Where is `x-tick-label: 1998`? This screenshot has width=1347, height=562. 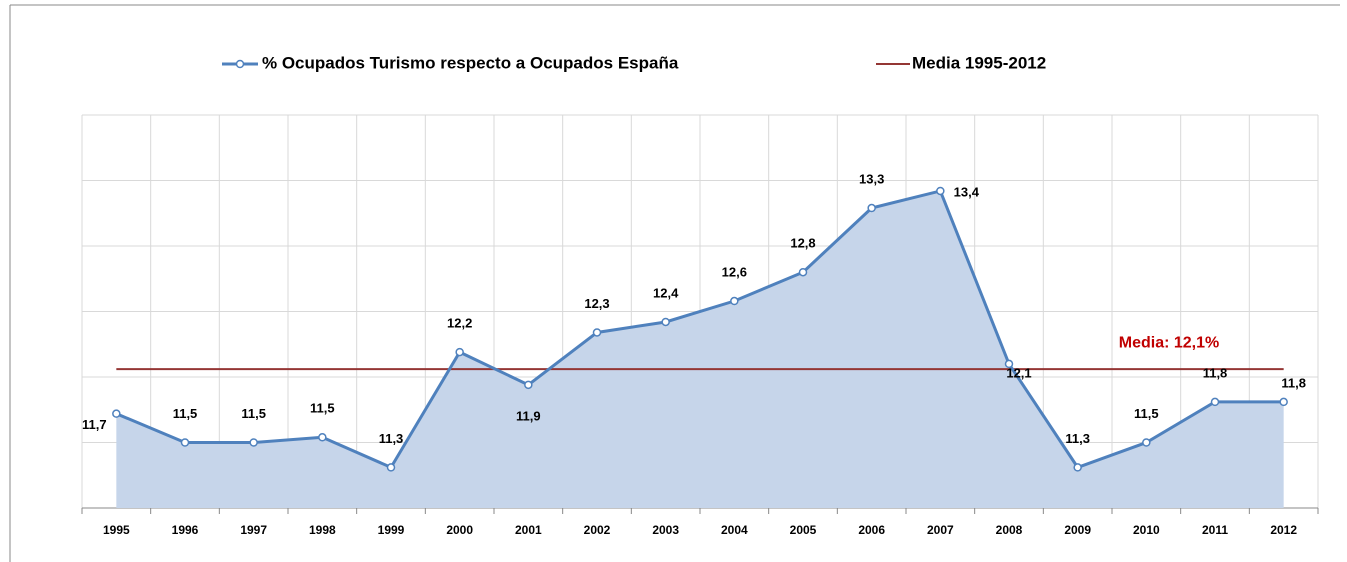 x-tick-label: 1998 is located at coordinates (322, 530).